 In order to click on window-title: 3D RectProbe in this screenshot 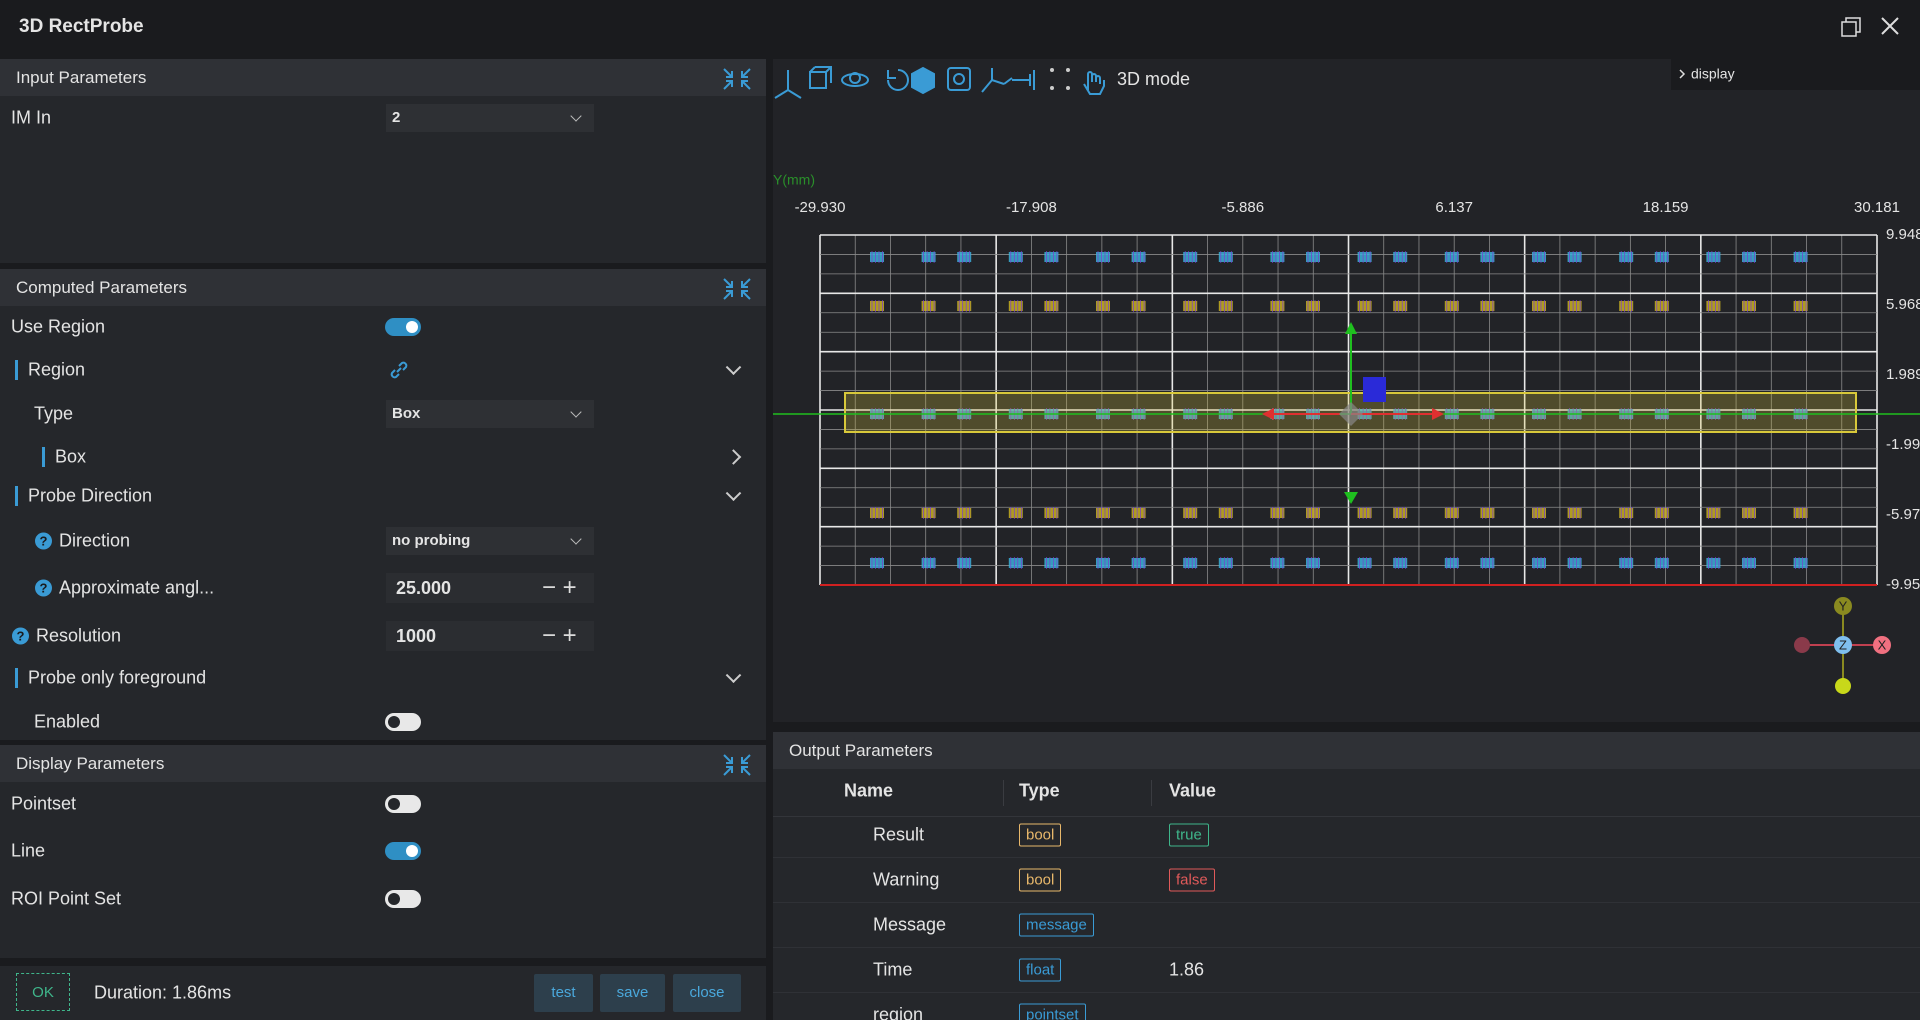, I will do `click(81, 27)`.